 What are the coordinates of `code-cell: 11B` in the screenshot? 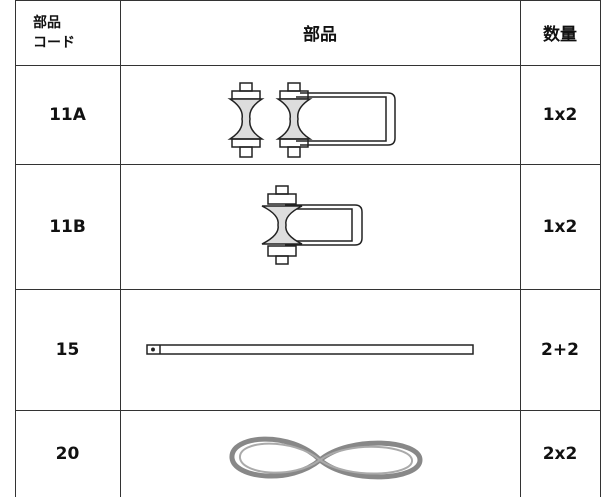 It's located at (67, 226).